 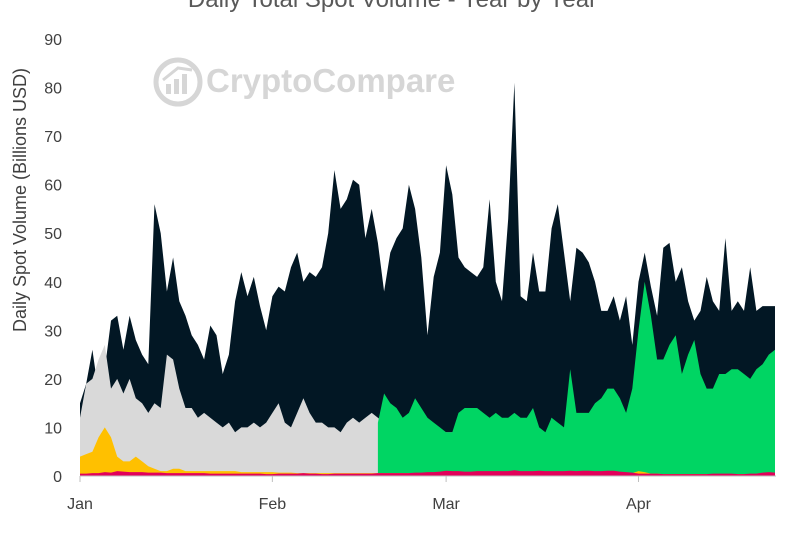 What do you see at coordinates (53, 428) in the screenshot?
I see `y-tick-label: 10` at bounding box center [53, 428].